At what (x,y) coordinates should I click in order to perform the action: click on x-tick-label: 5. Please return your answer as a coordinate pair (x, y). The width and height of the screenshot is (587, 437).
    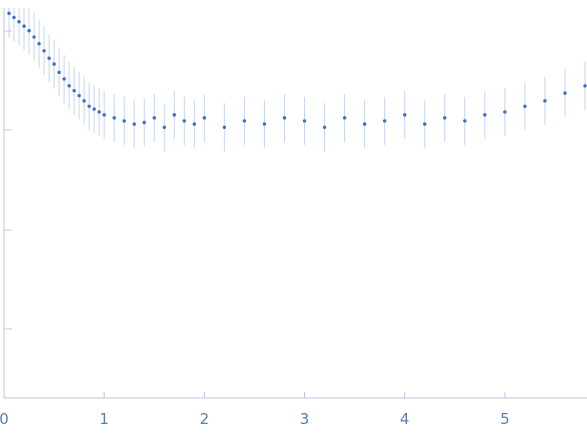
    Looking at the image, I should click on (505, 419).